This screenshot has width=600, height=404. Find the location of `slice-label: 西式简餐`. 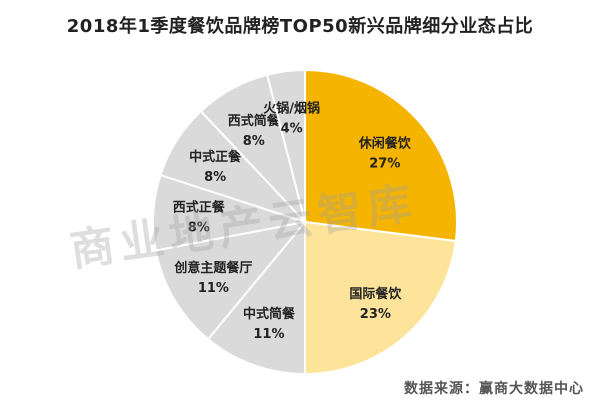

slice-label: 西式简餐 is located at coordinates (254, 121).